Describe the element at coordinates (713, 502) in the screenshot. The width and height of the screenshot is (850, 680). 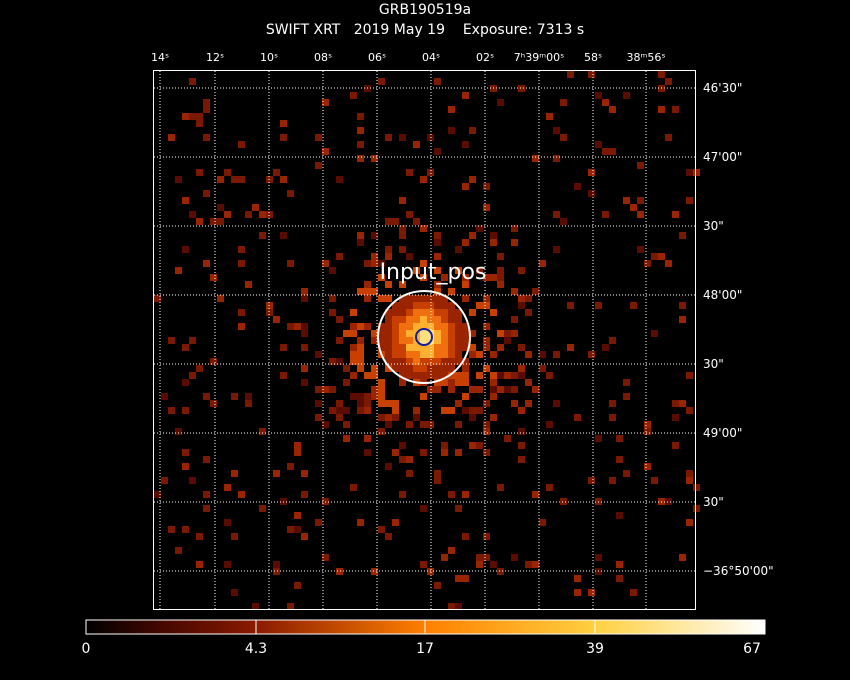
I see `dec-tick-label: 30"` at that location.